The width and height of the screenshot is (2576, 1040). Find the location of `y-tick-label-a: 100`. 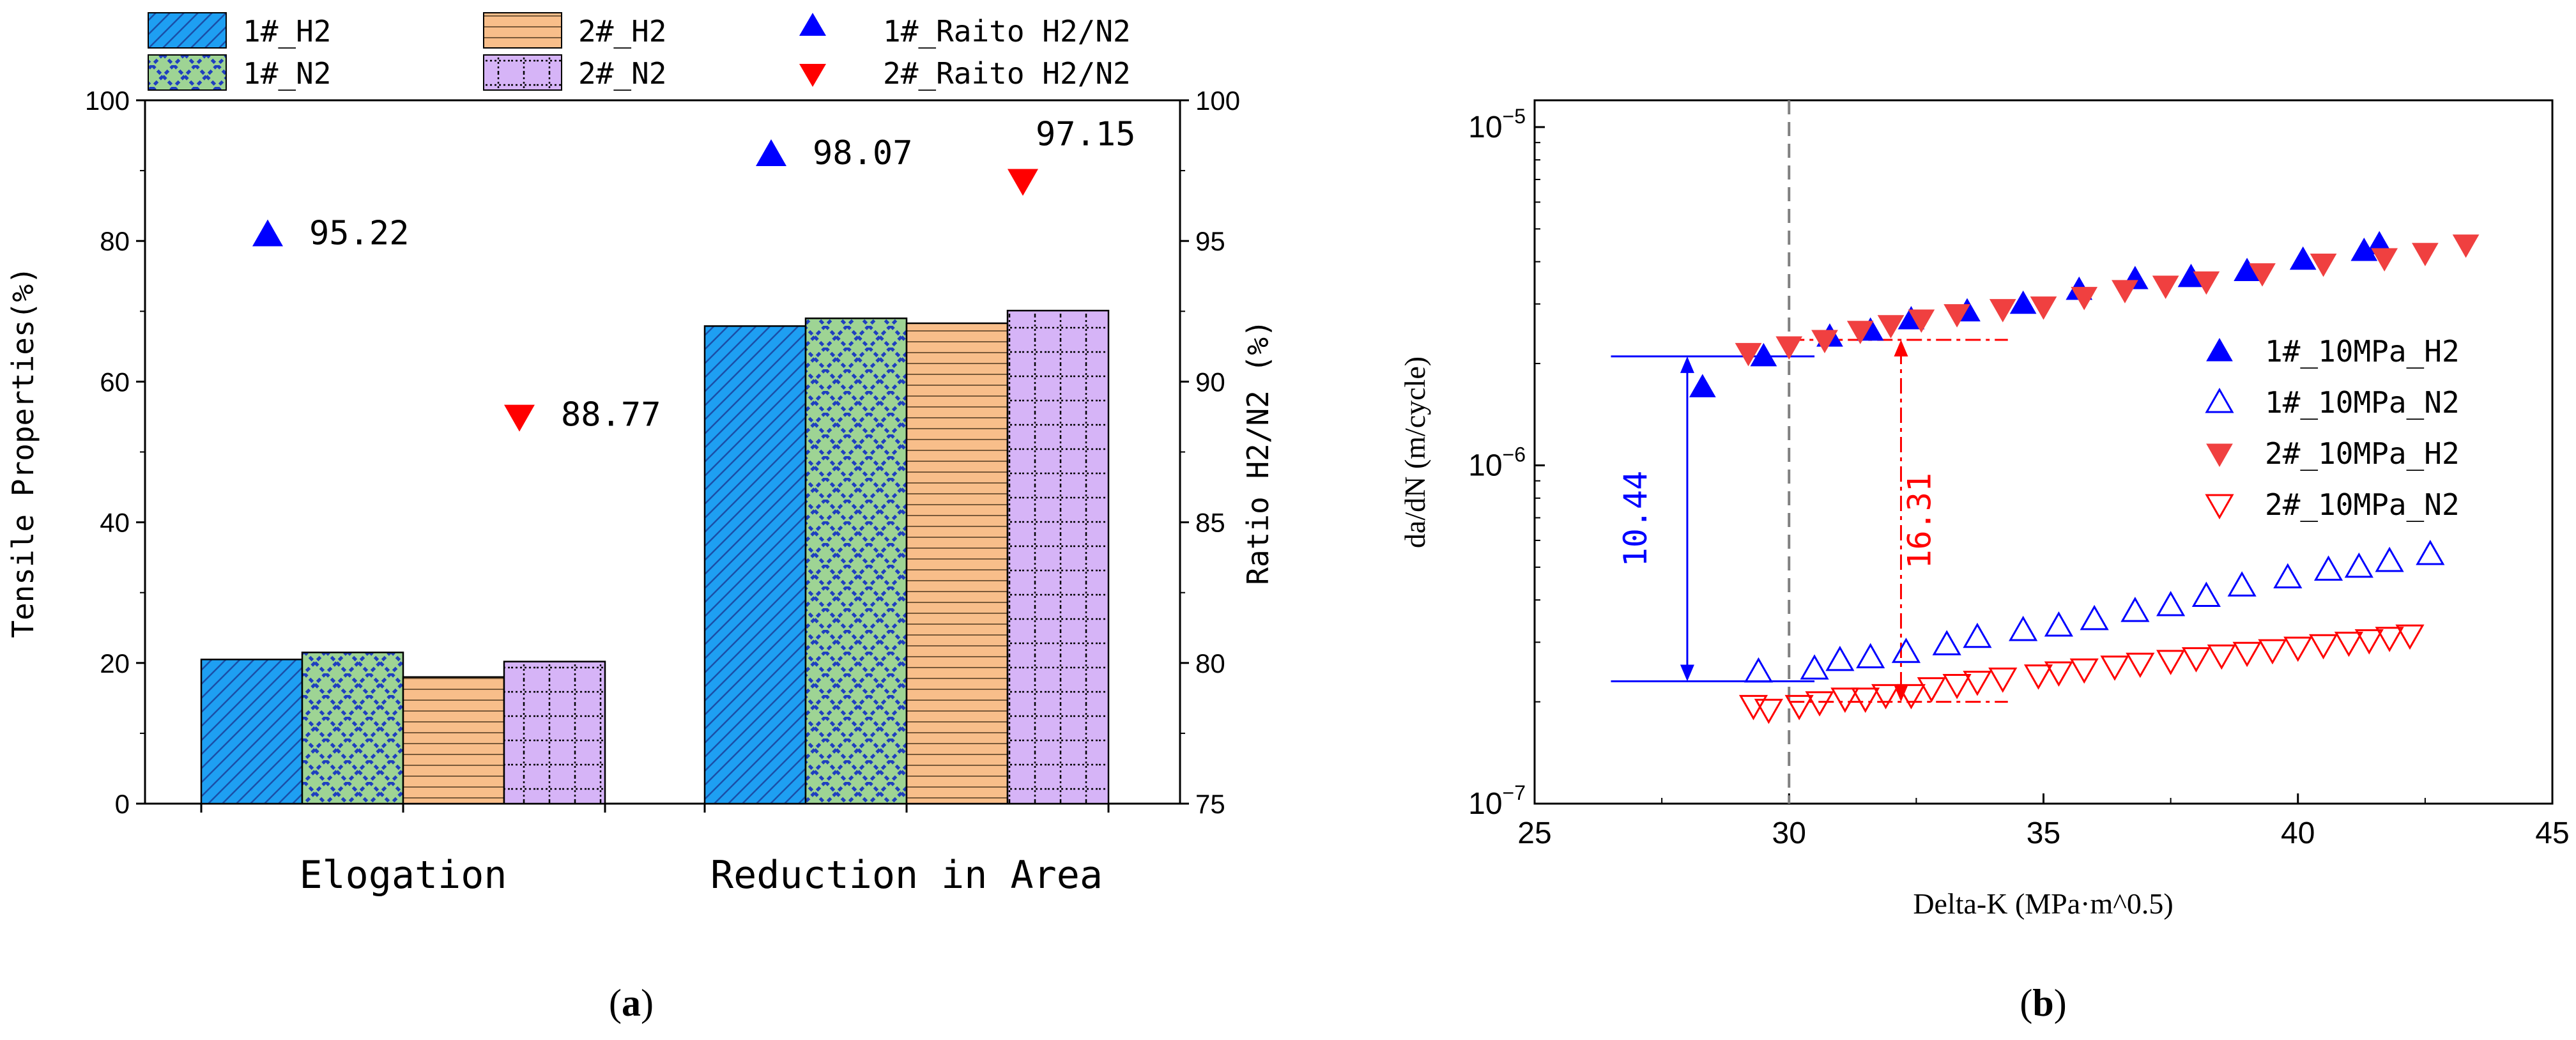

y-tick-label-a: 100 is located at coordinates (107, 101).